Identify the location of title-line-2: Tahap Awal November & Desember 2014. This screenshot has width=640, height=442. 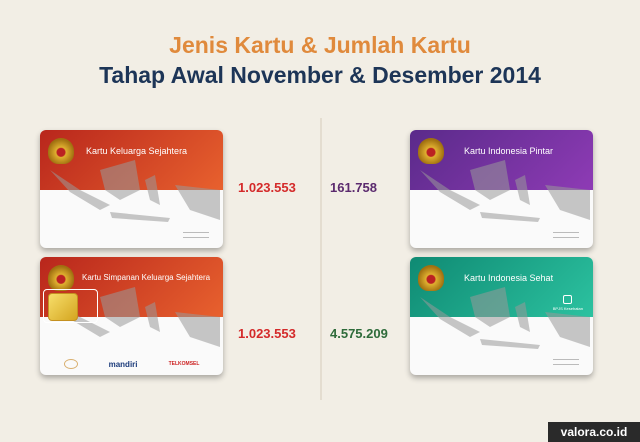
(320, 75).